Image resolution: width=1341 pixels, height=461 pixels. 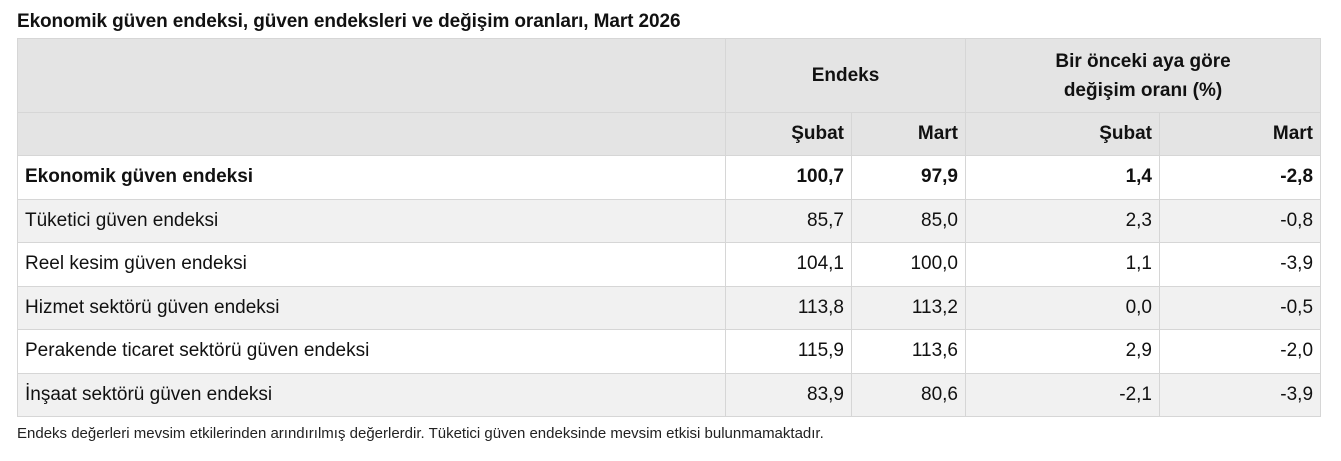 I want to click on header-change-group: Bir önceki aya göre değişim oranı (%), so click(x=1143, y=75).